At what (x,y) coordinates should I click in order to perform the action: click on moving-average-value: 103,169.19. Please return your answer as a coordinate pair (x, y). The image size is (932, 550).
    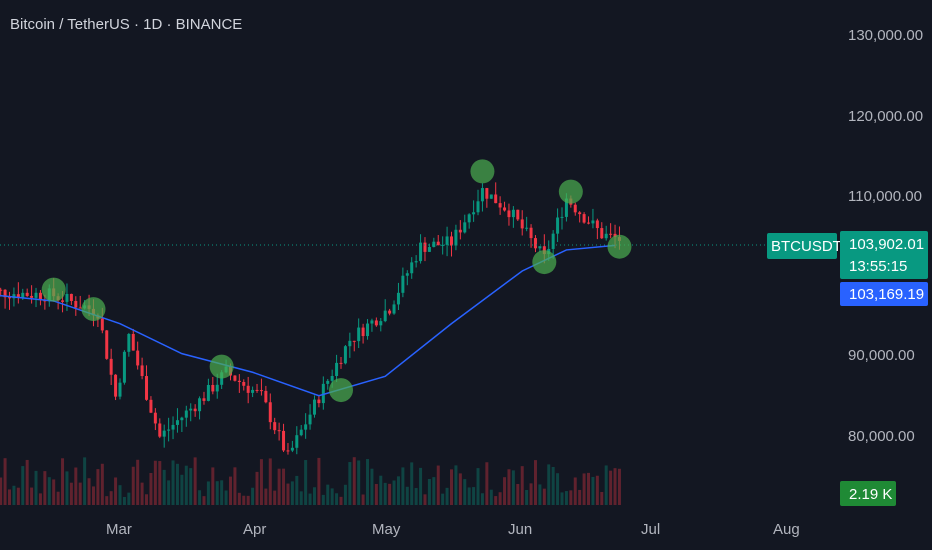
    Looking at the image, I should click on (886, 294).